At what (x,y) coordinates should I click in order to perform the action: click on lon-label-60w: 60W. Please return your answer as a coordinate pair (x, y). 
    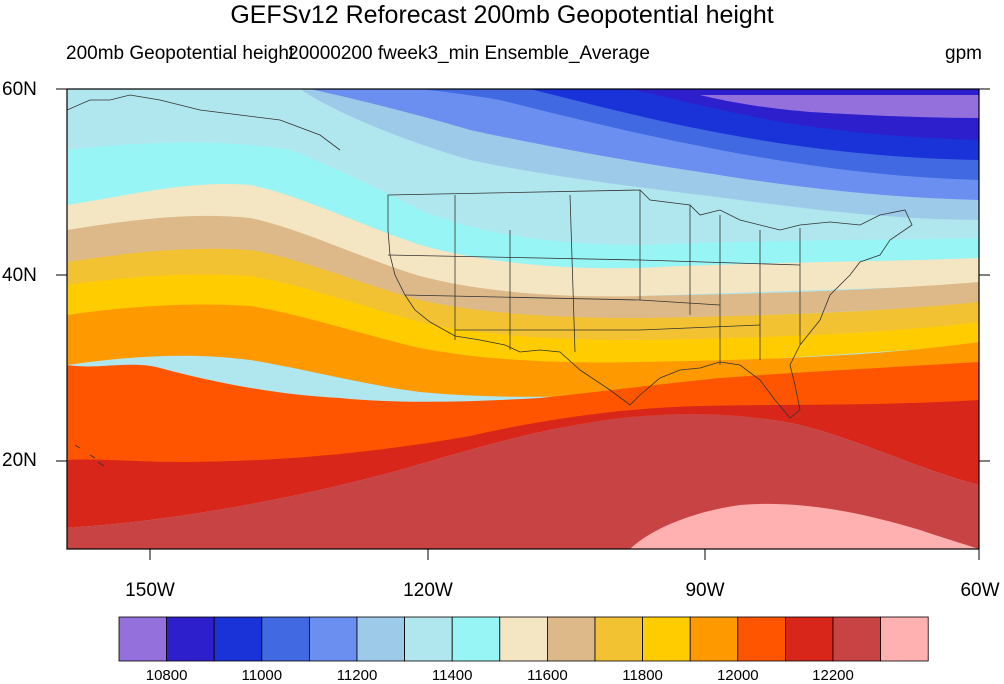
    Looking at the image, I should click on (980, 590).